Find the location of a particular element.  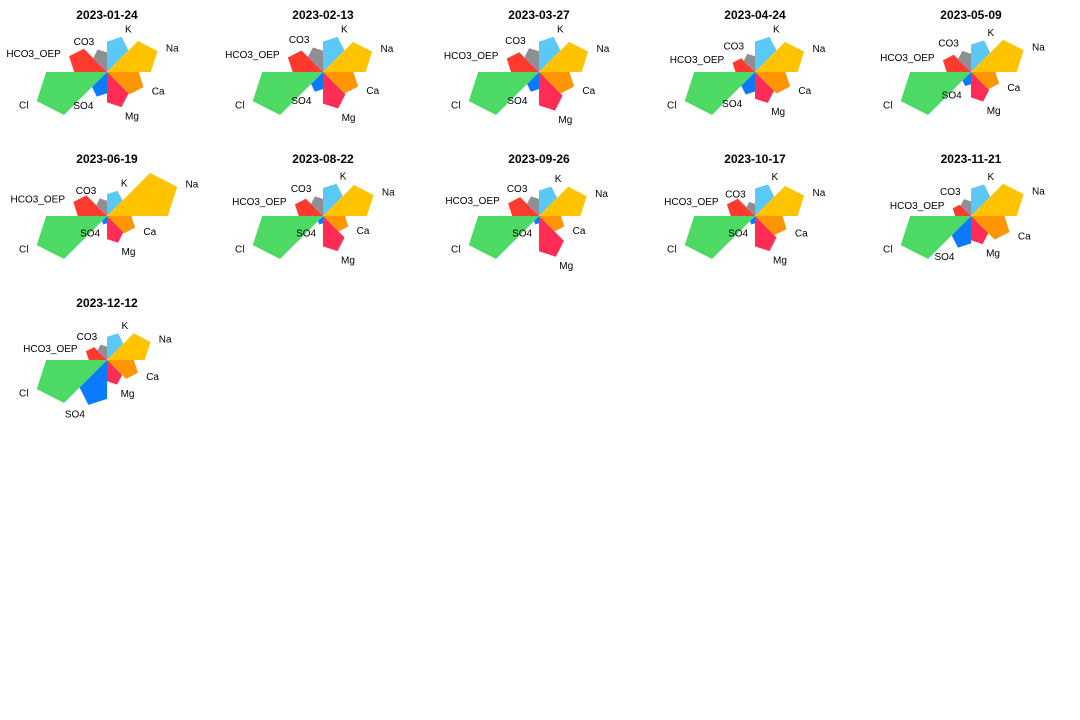

panel-title: 2023-05-09 is located at coordinates (971, 15).